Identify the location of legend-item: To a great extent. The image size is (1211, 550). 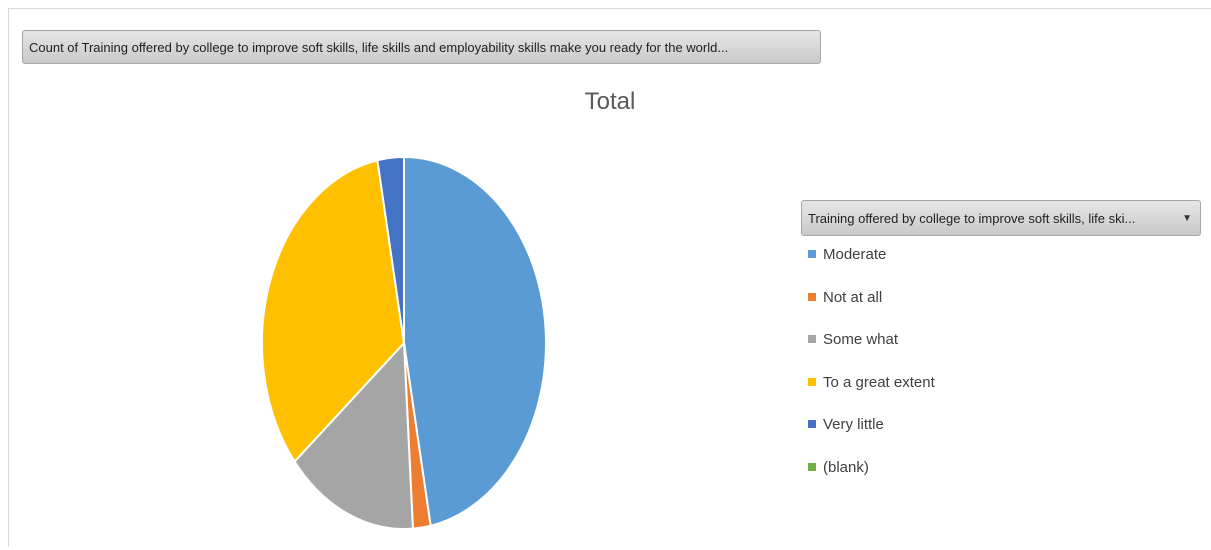
(871, 392).